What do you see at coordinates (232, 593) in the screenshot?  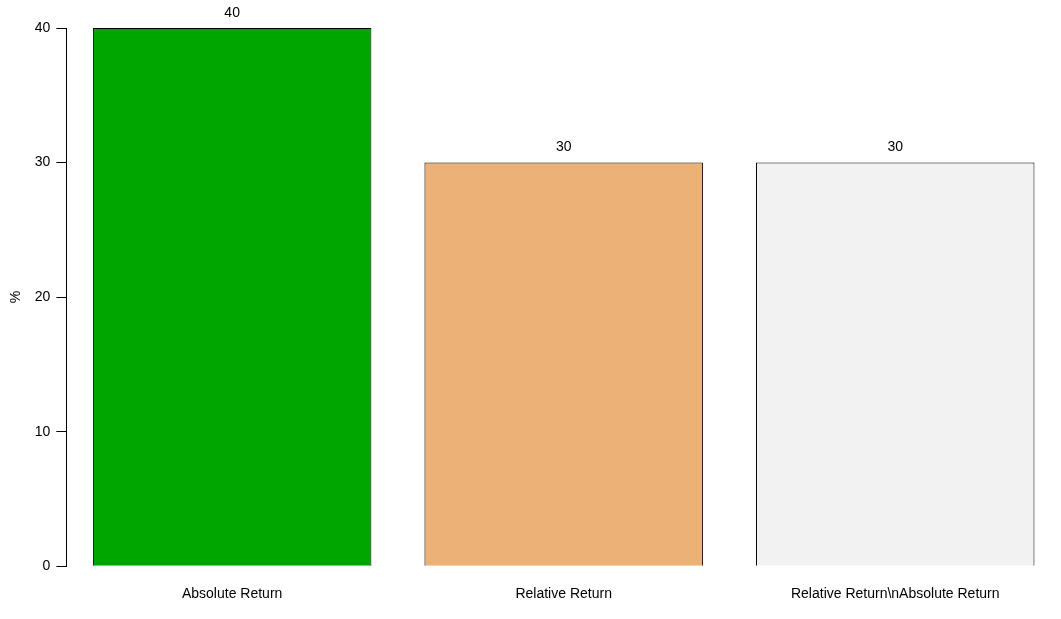 I see `x-tick-label: Absolute Return` at bounding box center [232, 593].